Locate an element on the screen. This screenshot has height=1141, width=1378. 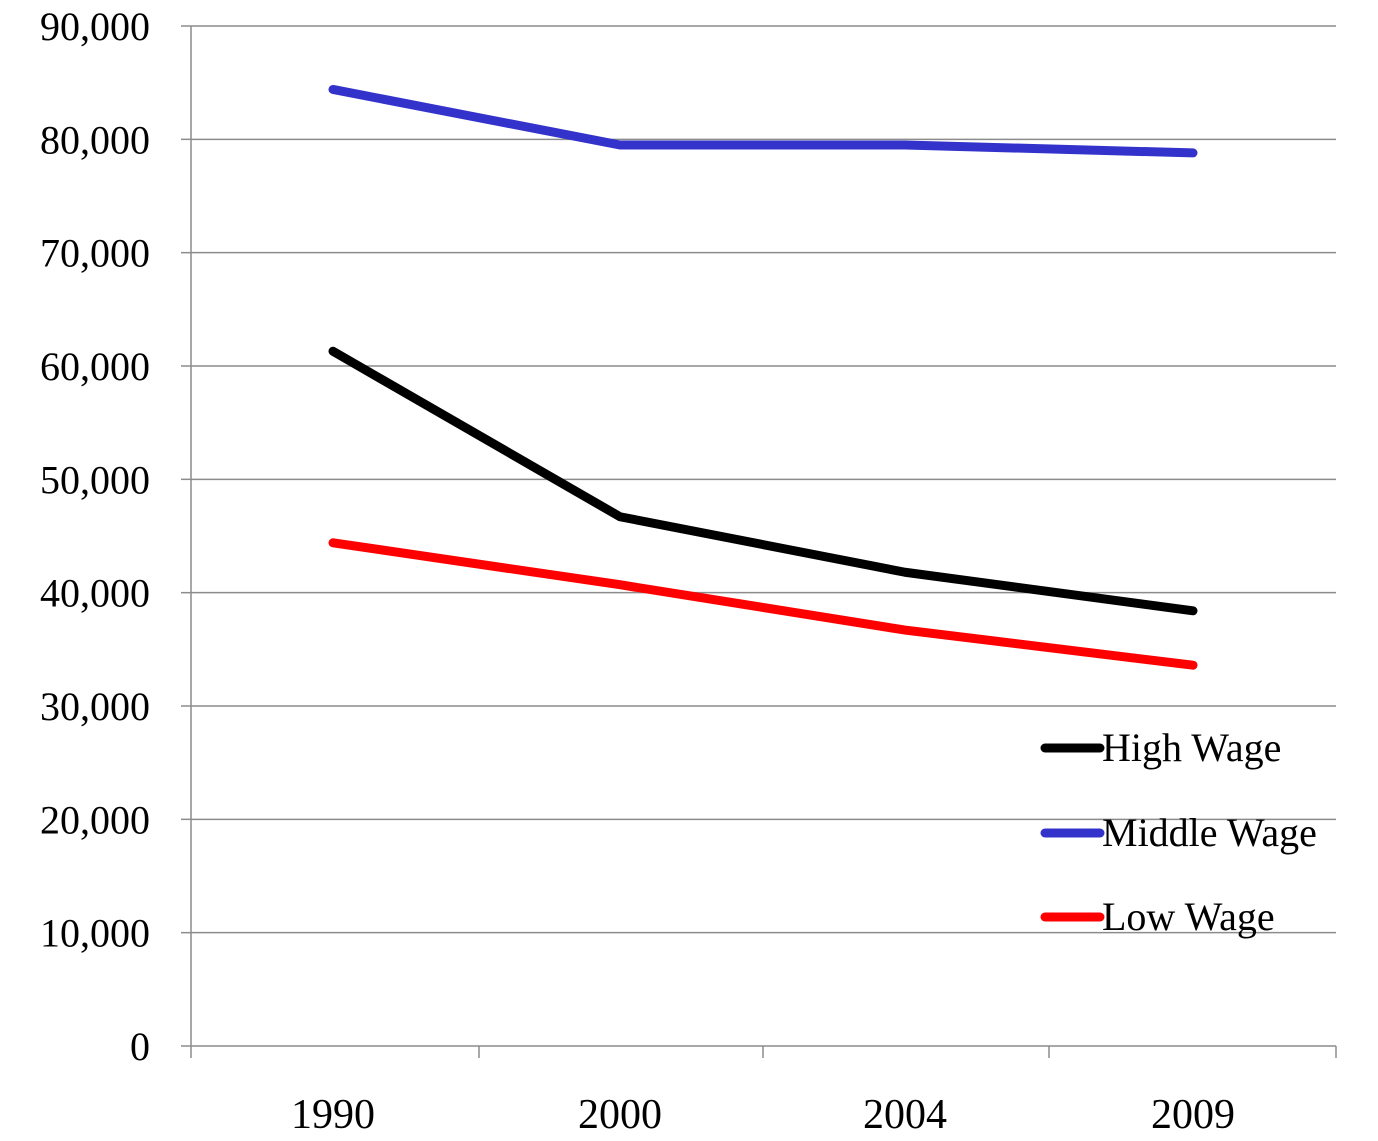
y-tick-label: 40,000 is located at coordinates (95, 593).